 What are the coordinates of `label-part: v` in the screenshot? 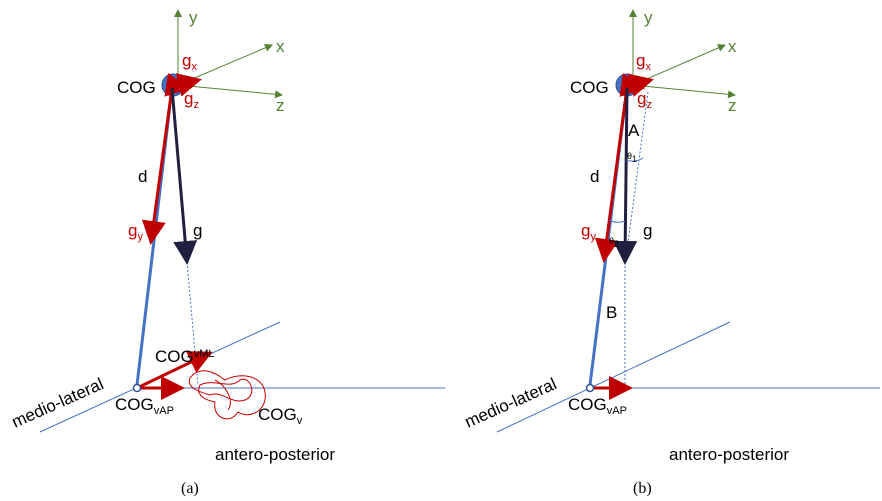 It's located at (300, 421).